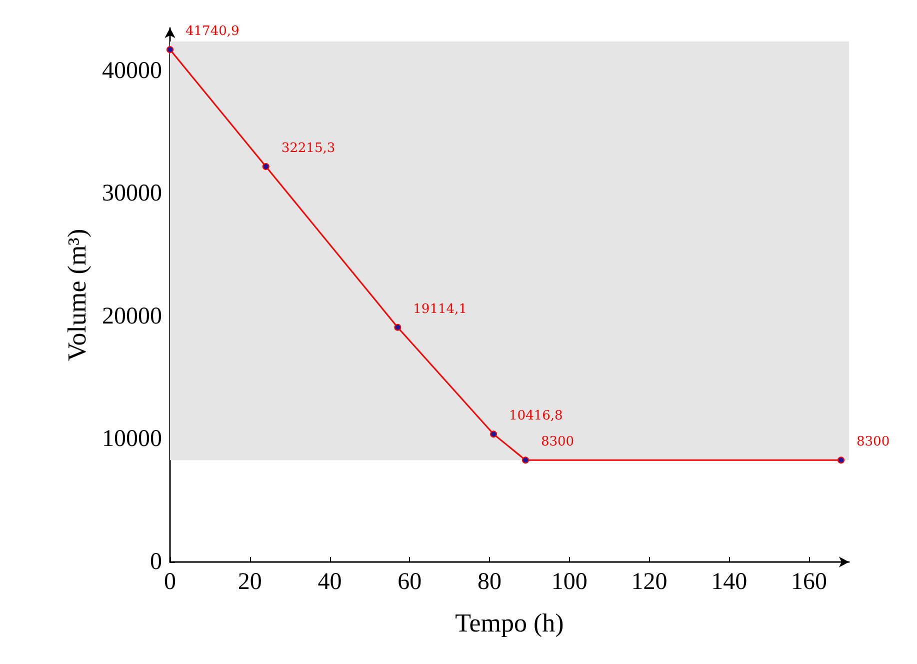 The image size is (917, 664). Describe the element at coordinates (536, 416) in the screenshot. I see `data-label: 10416,8` at that location.